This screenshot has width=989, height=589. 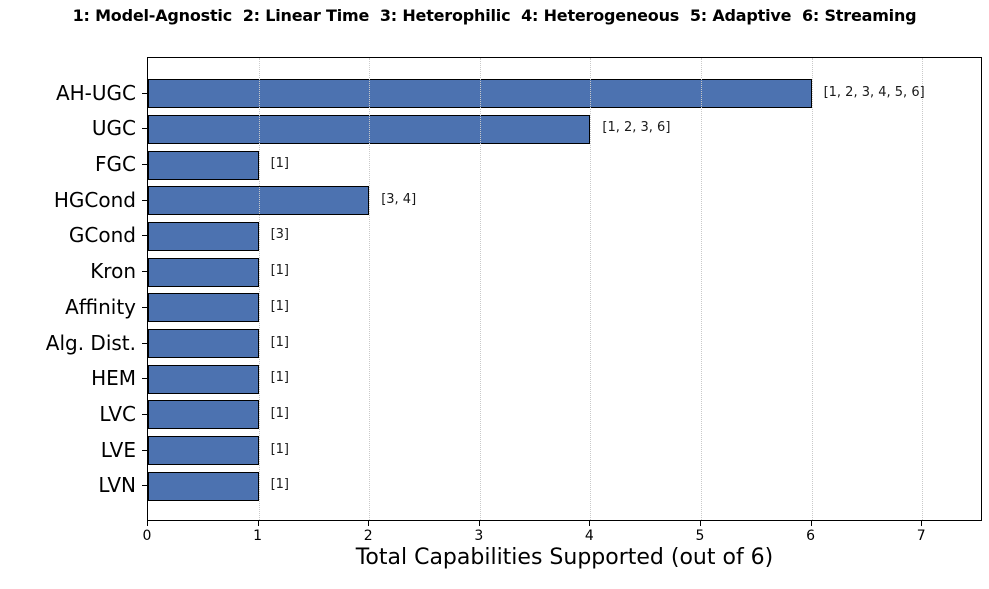 I want to click on x-tick-label: 1, so click(x=258, y=536).